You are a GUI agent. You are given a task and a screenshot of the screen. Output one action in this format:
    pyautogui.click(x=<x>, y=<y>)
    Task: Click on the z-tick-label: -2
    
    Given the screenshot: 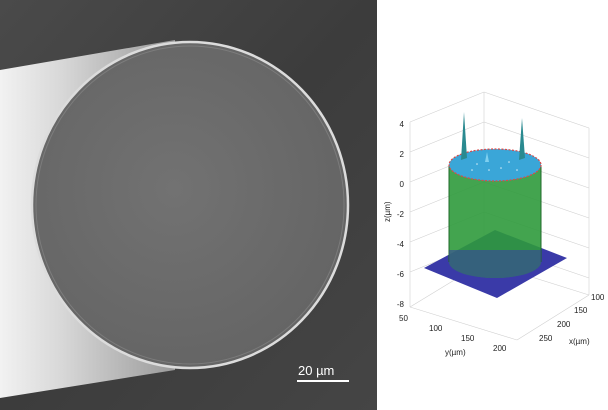 What is the action you would take?
    pyautogui.click(x=401, y=214)
    